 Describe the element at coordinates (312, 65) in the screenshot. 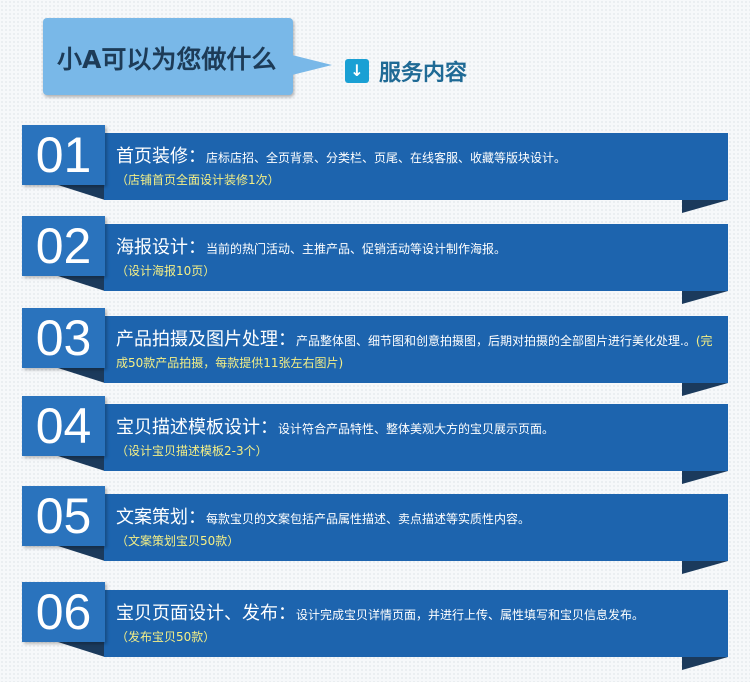

I see `bubble-tail` at that location.